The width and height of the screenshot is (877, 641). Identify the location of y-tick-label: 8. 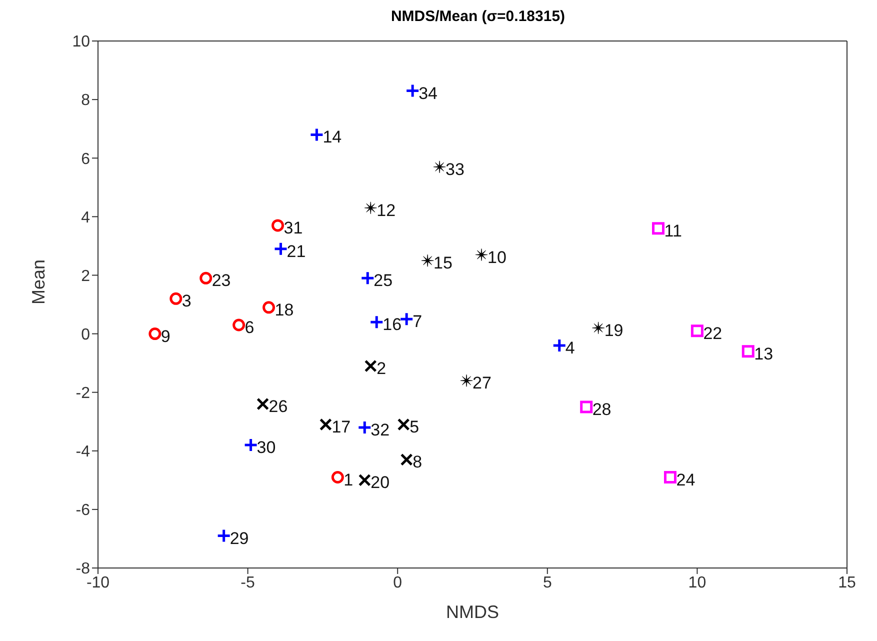
(85, 101).